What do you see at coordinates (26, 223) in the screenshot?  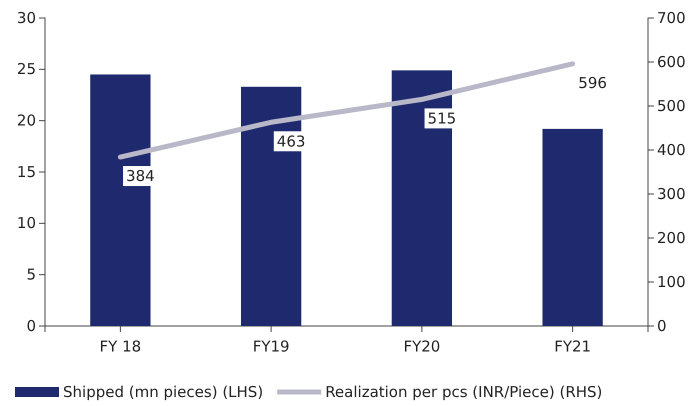 I see `y-tick-label: 10` at bounding box center [26, 223].